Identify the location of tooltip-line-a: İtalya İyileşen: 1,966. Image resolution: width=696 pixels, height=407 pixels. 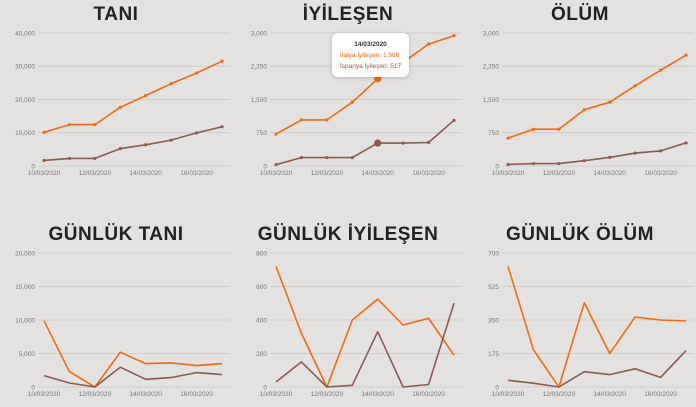
(370, 55).